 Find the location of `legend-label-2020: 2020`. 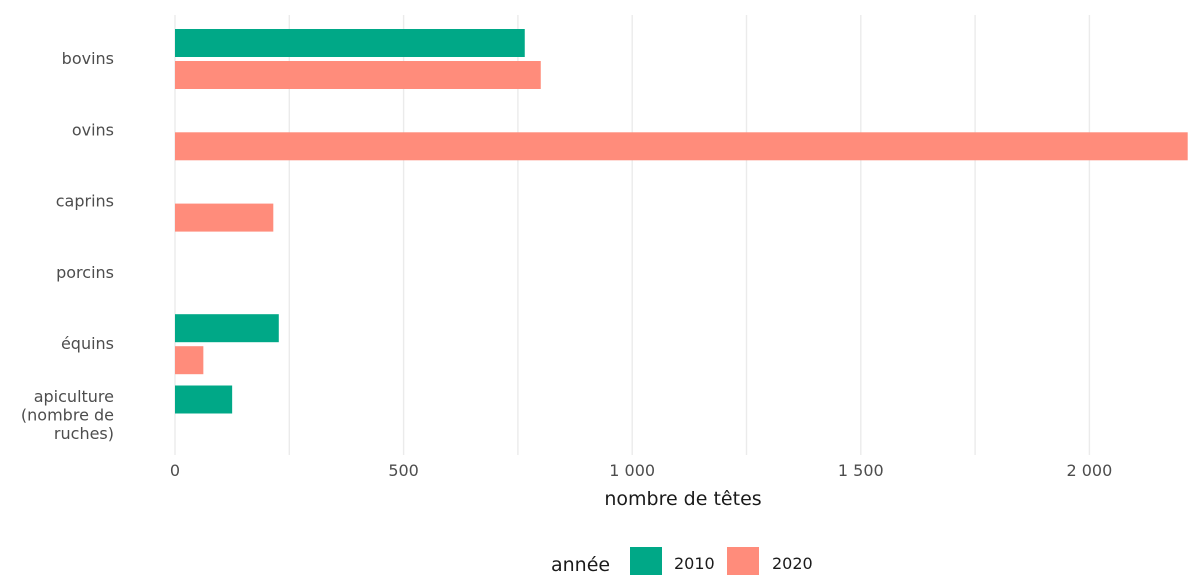

legend-label-2020: 2020 is located at coordinates (792, 563).